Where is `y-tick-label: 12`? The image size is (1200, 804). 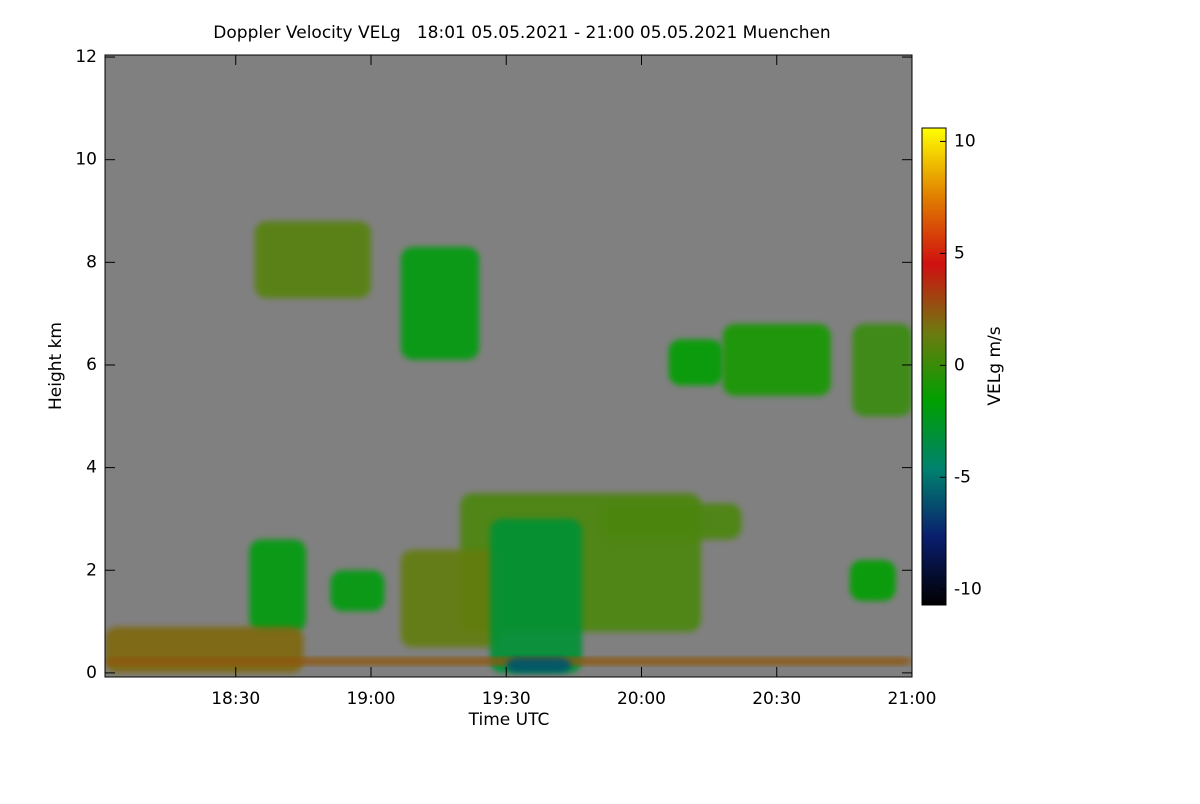
y-tick-label: 12 is located at coordinates (86, 57).